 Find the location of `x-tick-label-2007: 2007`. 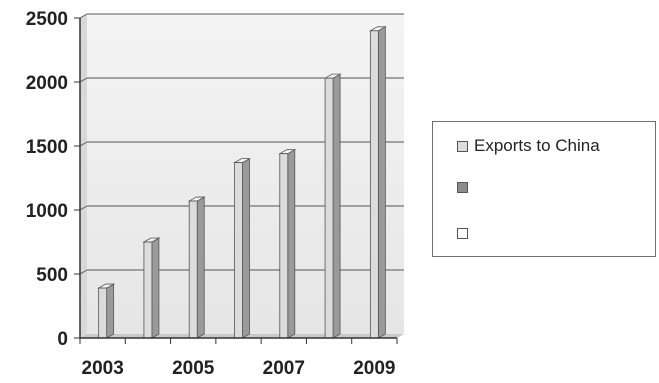

x-tick-label-2007: 2007 is located at coordinates (284, 368).